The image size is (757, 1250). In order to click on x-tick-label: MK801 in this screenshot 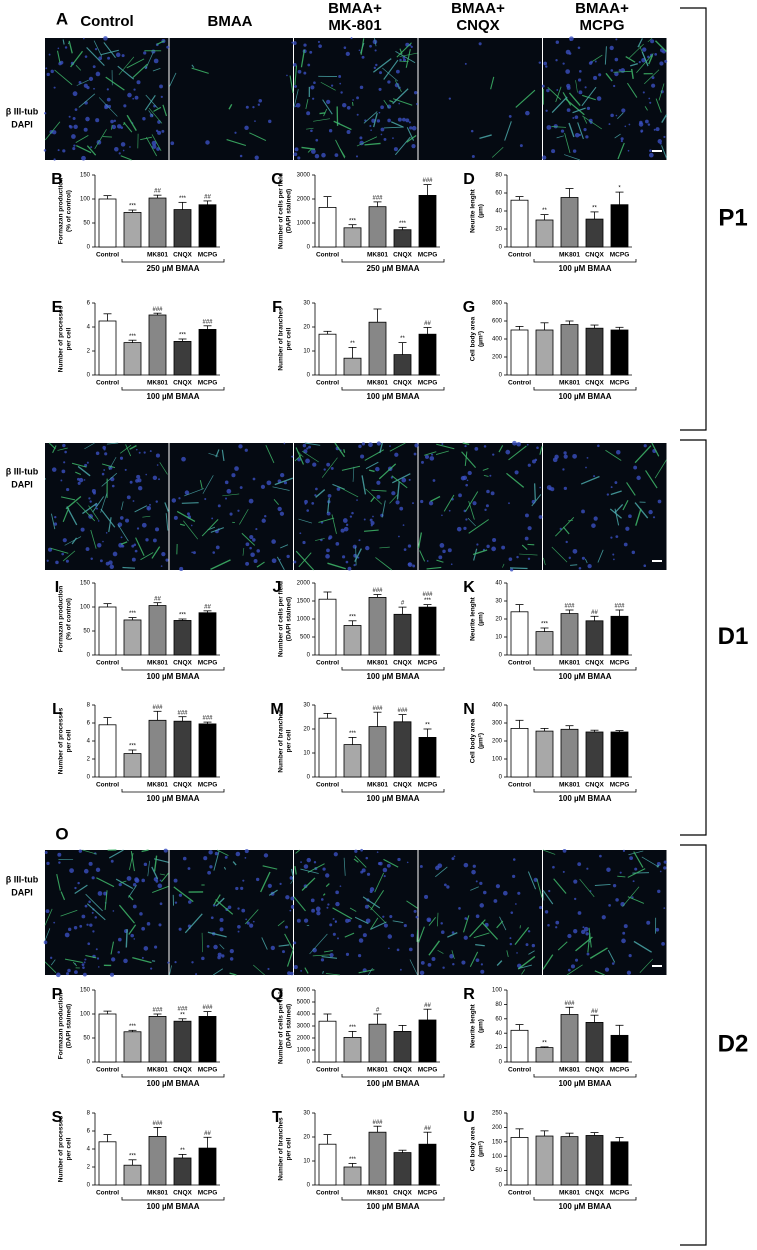, I will do `click(157, 383)`.